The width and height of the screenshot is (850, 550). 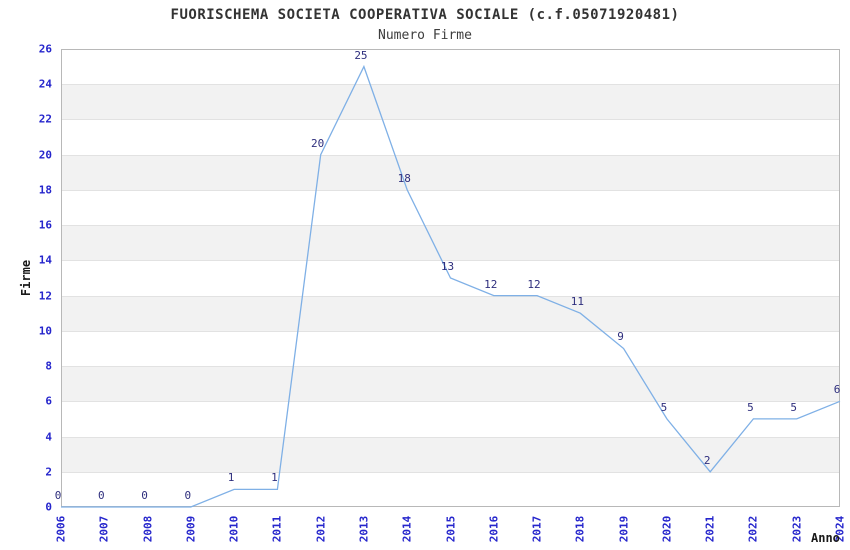 What do you see at coordinates (407, 529) in the screenshot?
I see `x-tick-label: 2014` at bounding box center [407, 529].